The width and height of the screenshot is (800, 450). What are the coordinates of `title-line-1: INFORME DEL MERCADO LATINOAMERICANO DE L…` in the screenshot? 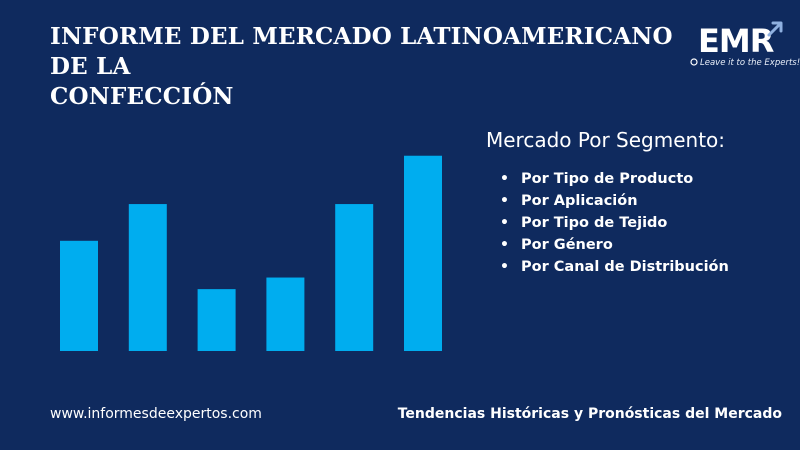 It's located at (361, 51).